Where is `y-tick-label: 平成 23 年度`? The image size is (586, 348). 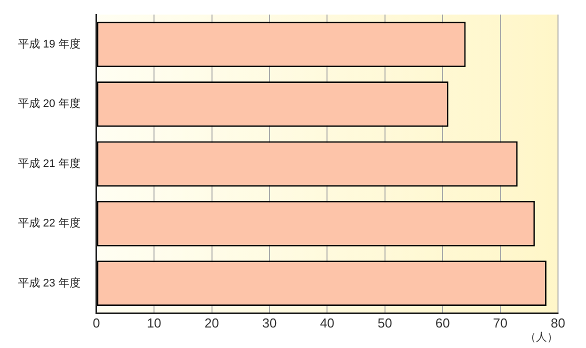 y-tick-label: 平成 23 年度 is located at coordinates (49, 283).